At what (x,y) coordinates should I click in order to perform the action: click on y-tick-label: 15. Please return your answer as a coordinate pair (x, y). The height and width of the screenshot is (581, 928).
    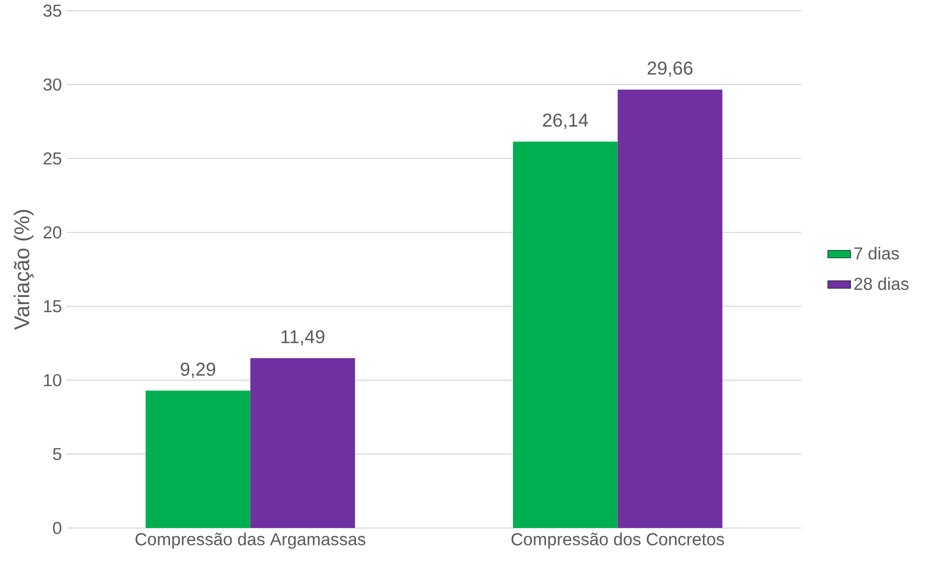
    Looking at the image, I should click on (53, 306).